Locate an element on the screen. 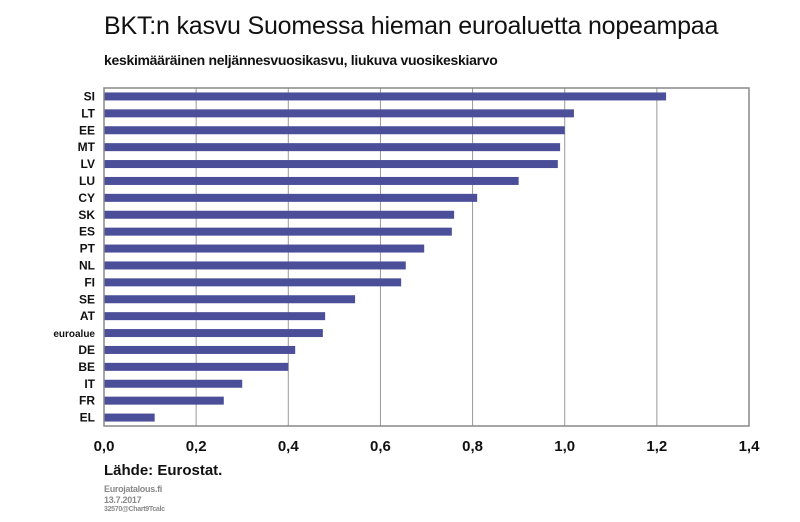  category-label: ES is located at coordinates (87, 232).